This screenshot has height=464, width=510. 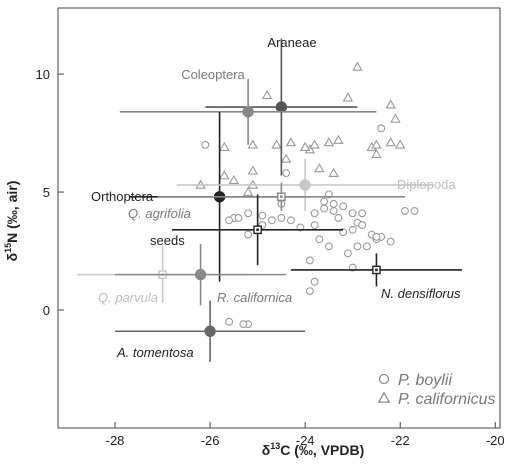 I want to click on x-tick-label: -24, so click(x=305, y=440).